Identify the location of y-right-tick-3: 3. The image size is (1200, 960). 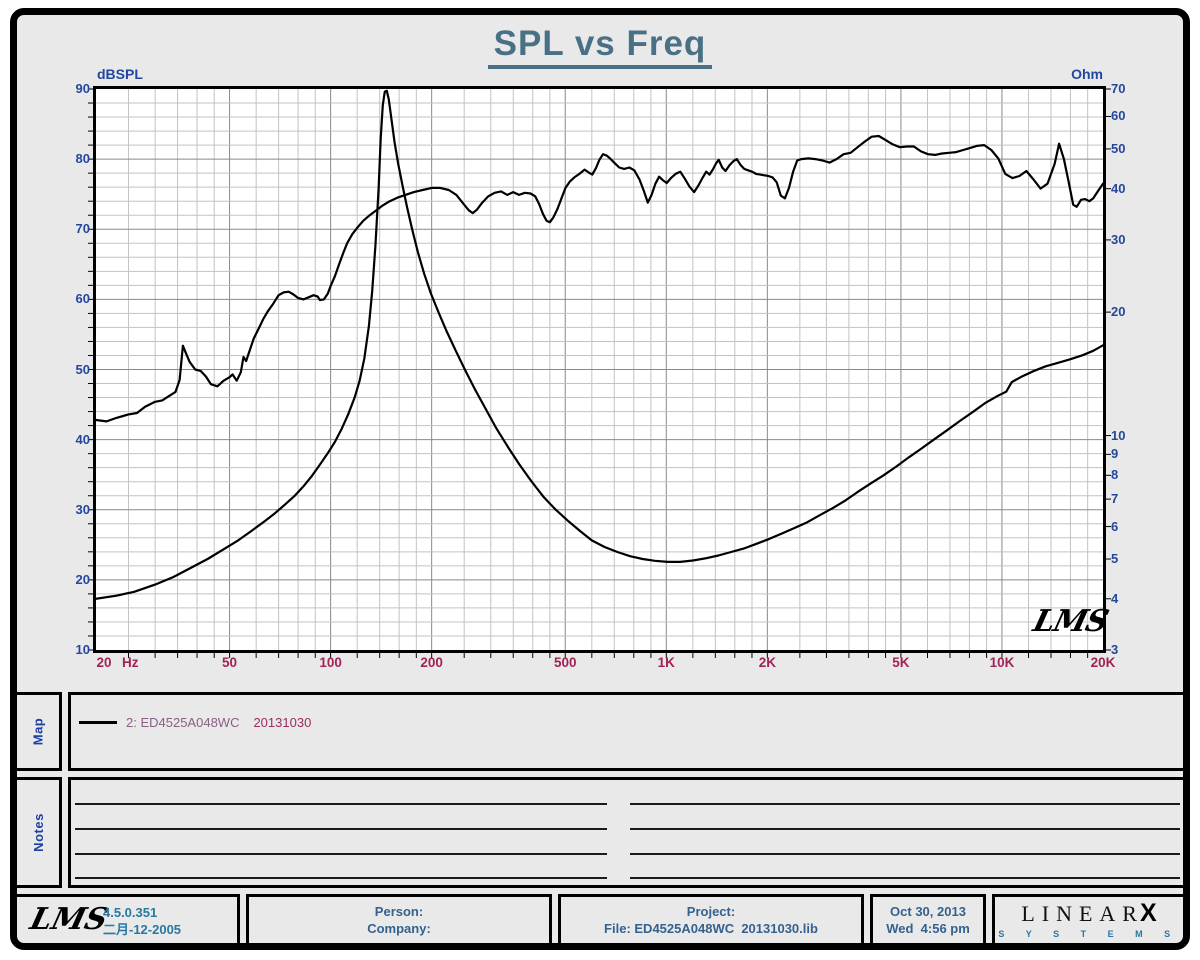
(1115, 649).